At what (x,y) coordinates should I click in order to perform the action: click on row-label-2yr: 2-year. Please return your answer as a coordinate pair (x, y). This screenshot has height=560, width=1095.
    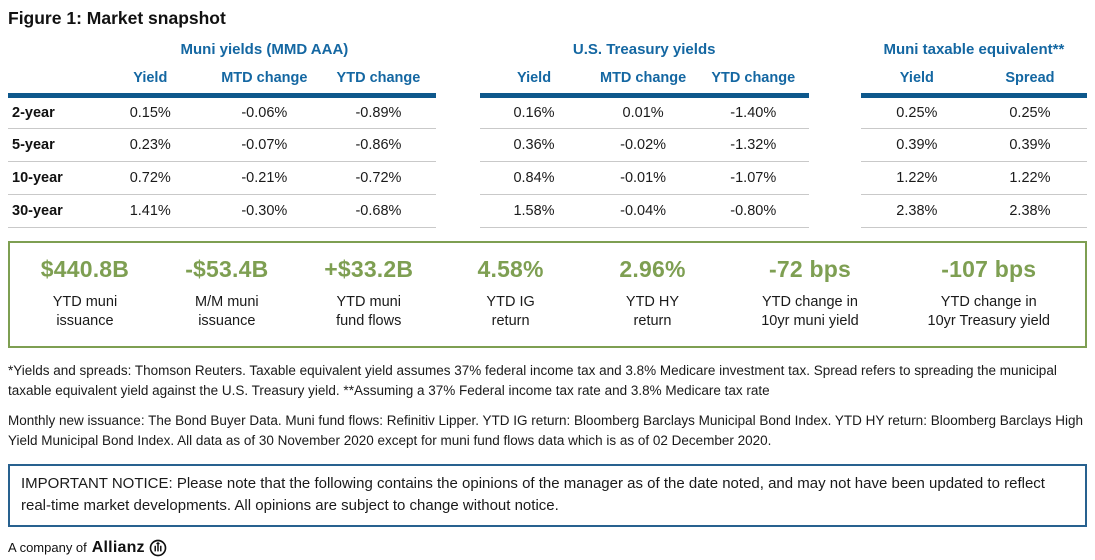
    Looking at the image, I should click on (51, 112).